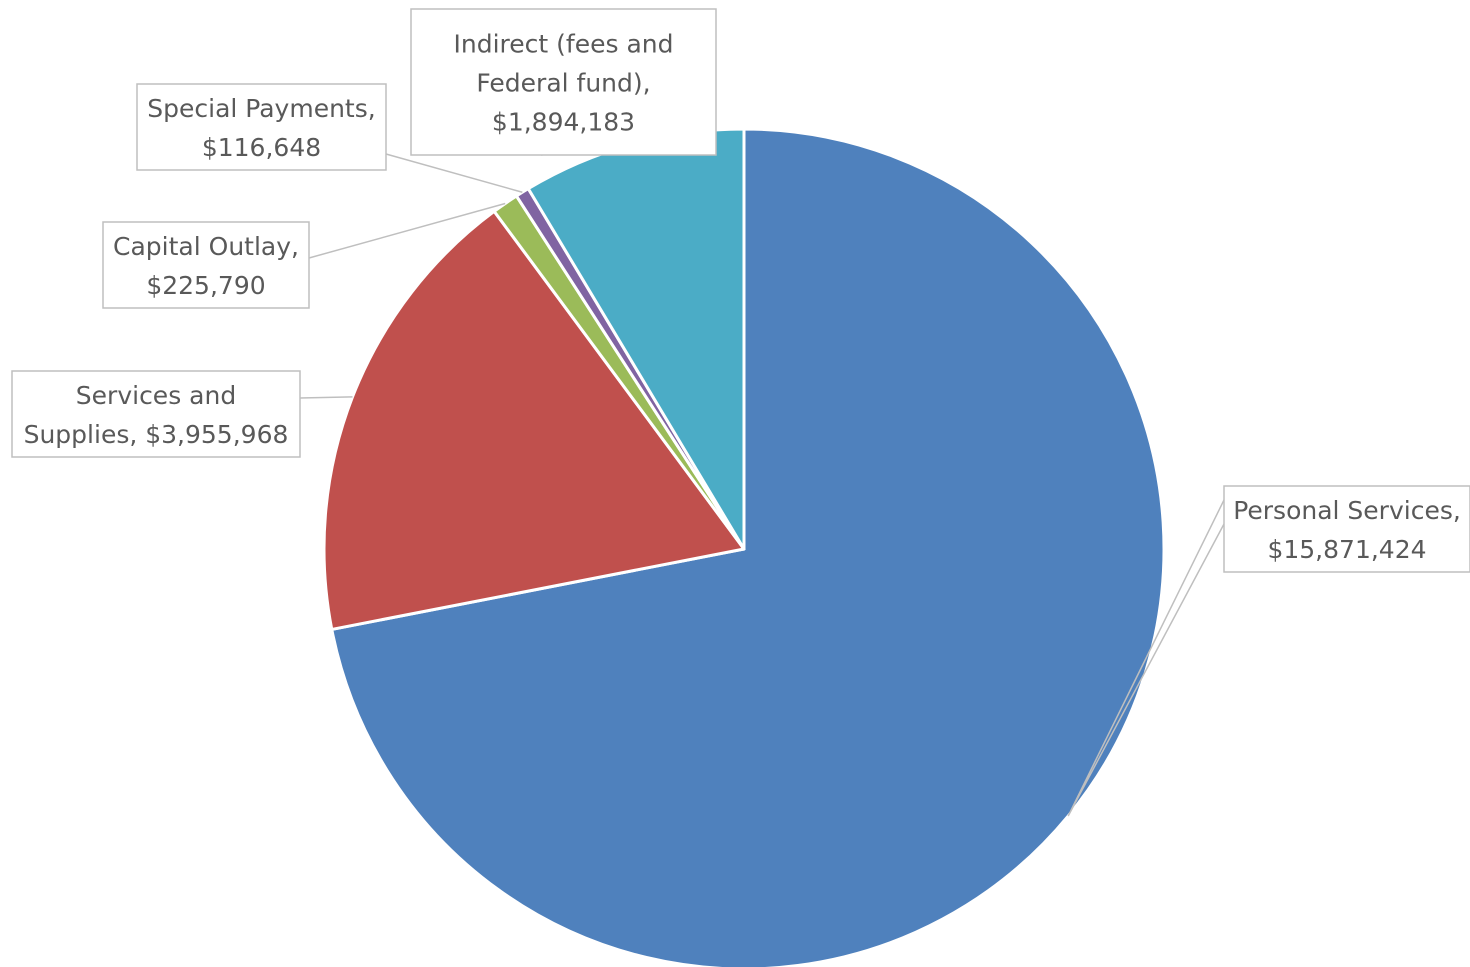  I want to click on data-label-line: $1,894,183, so click(563, 122).